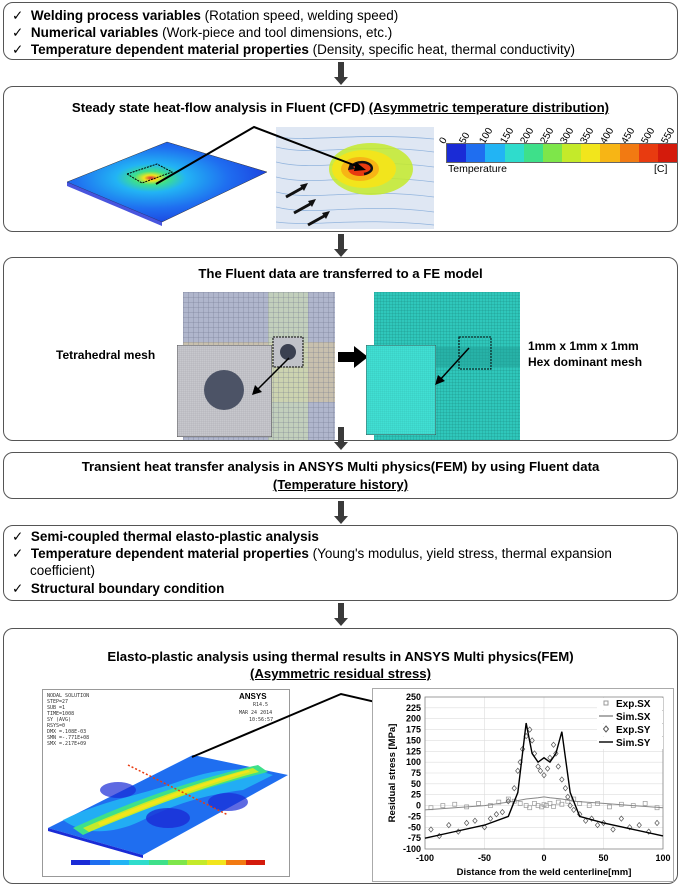  Describe the element at coordinates (414, 827) in the screenshot. I see `y-tick-label: -50` at that location.